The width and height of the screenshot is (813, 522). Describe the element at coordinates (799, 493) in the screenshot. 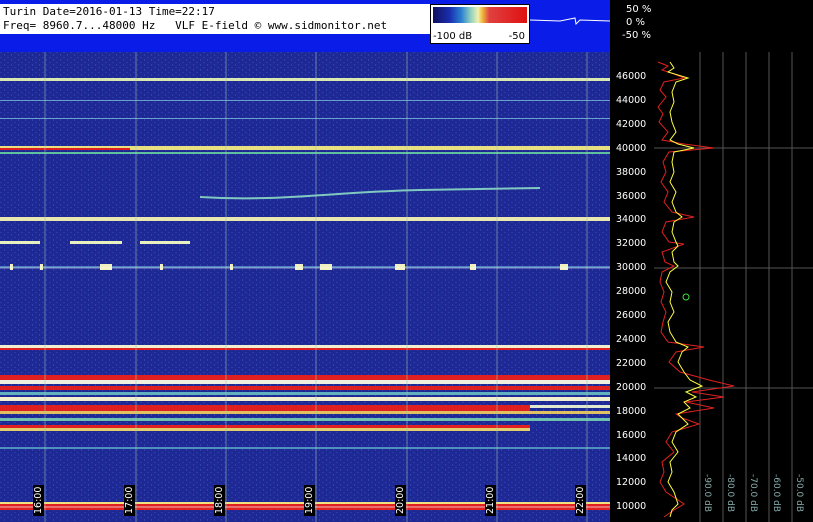

I see `db-tick-label: -50.0 dB` at that location.